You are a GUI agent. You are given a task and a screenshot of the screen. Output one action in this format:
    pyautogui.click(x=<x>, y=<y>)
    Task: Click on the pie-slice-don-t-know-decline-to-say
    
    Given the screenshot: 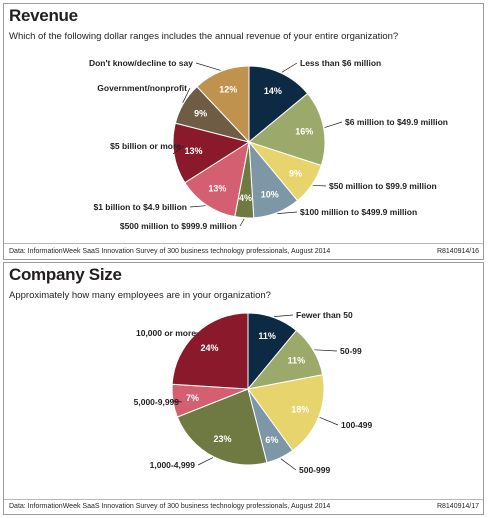 What is the action you would take?
    pyautogui.click(x=223, y=104)
    